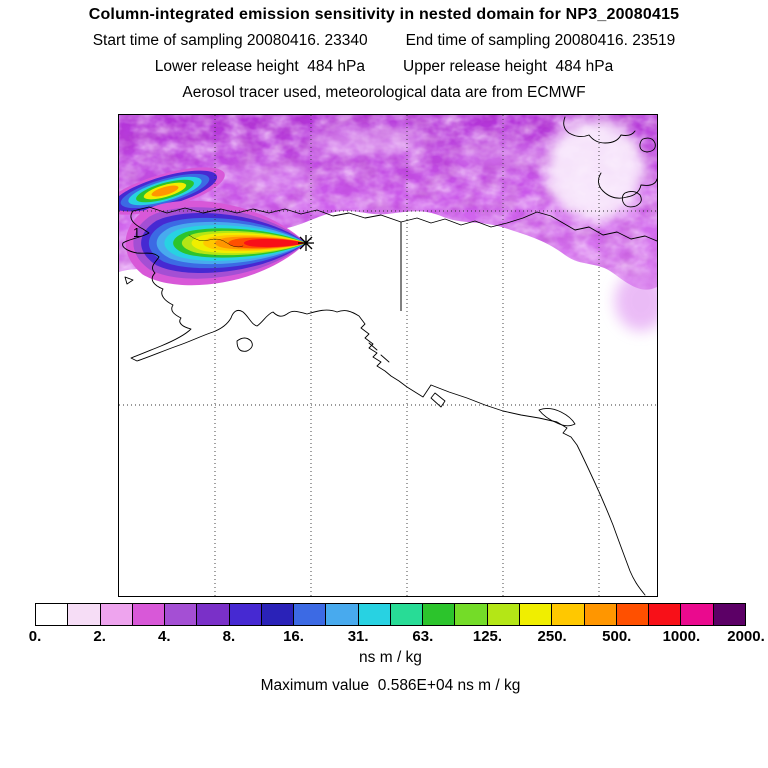 This screenshot has width=768, height=768. Describe the element at coordinates (552, 636) in the screenshot. I see `colorbar-tick-label: 250.` at that location.